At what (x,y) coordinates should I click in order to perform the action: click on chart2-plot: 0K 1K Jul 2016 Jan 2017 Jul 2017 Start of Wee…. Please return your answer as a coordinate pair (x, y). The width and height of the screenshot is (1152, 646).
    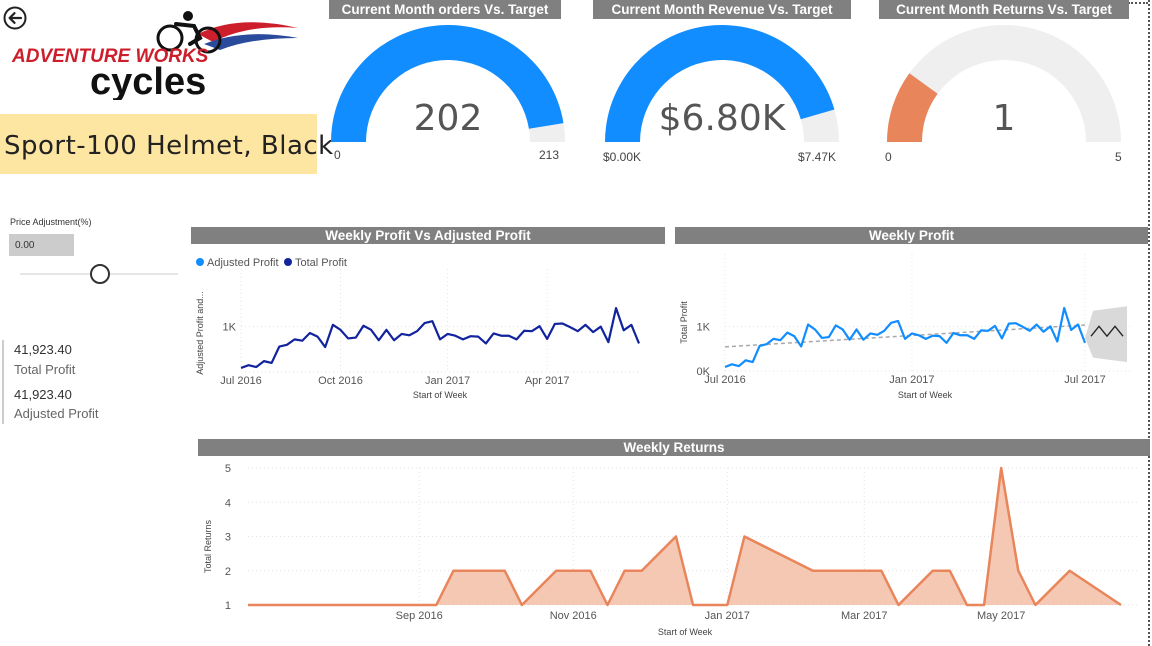
    Looking at the image, I should click on (904, 327).